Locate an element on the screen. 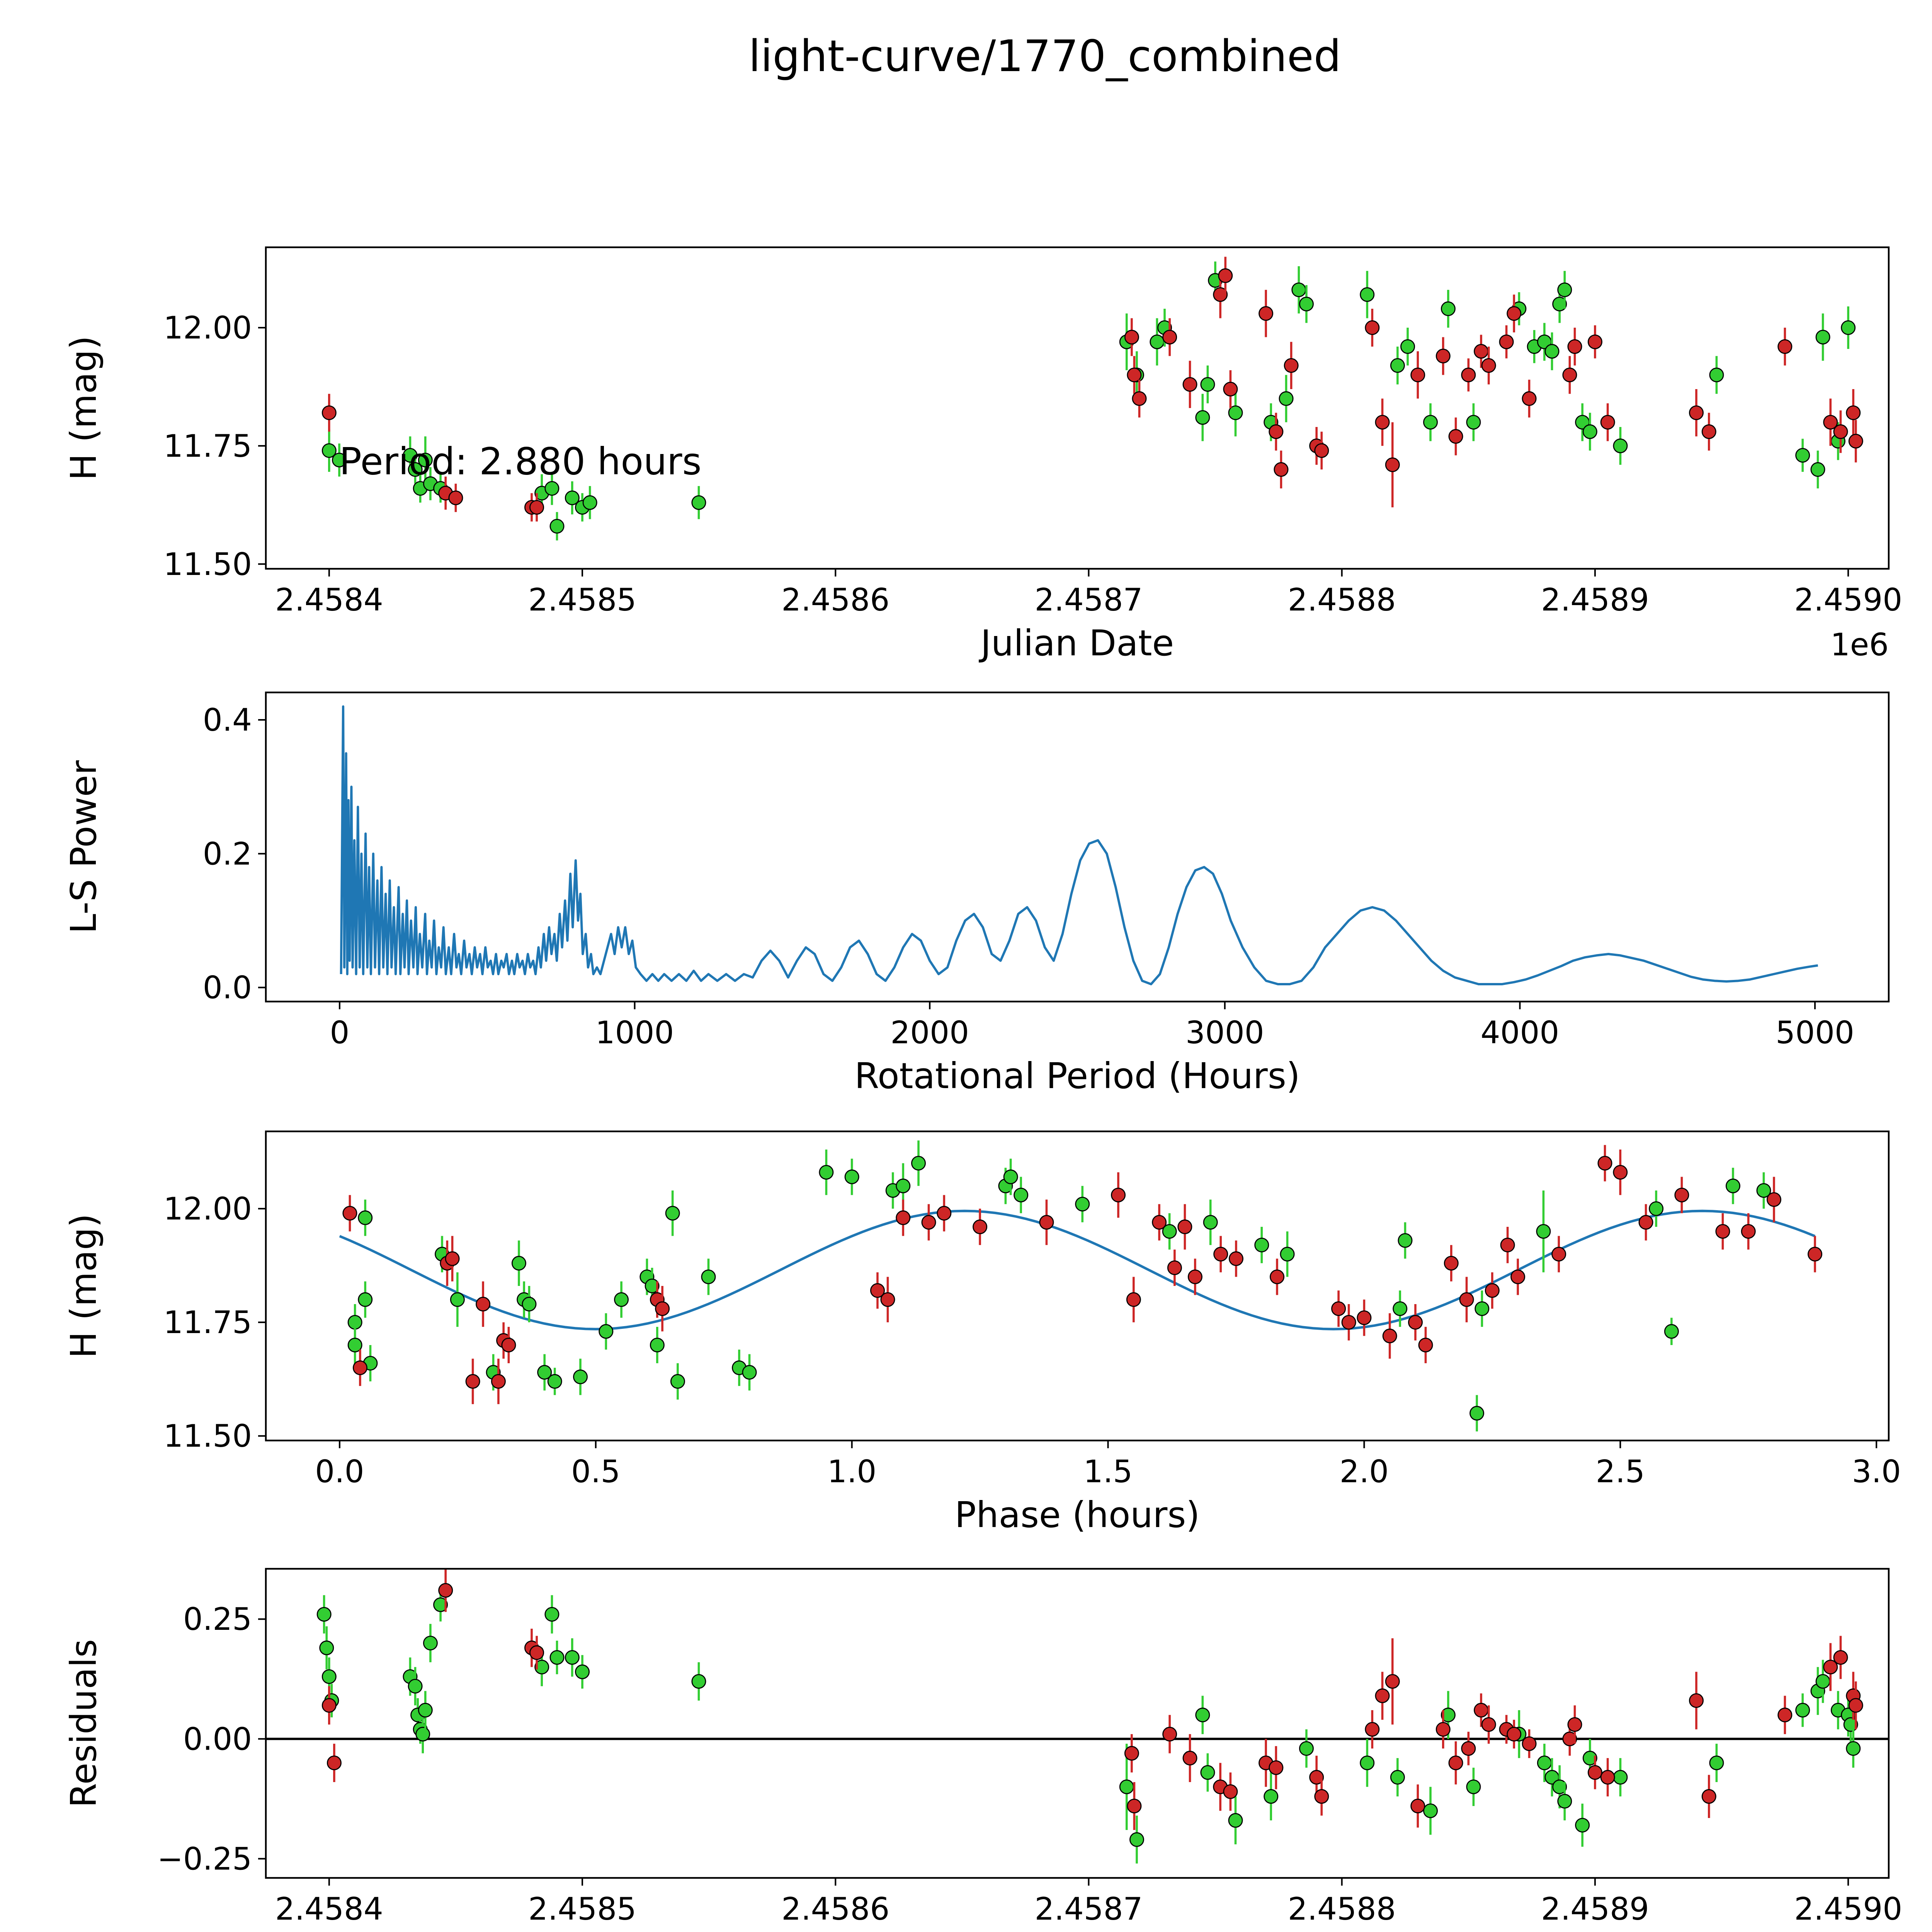 The height and width of the screenshot is (1932, 1932). y-axis-label: Residuals is located at coordinates (83, 1724).